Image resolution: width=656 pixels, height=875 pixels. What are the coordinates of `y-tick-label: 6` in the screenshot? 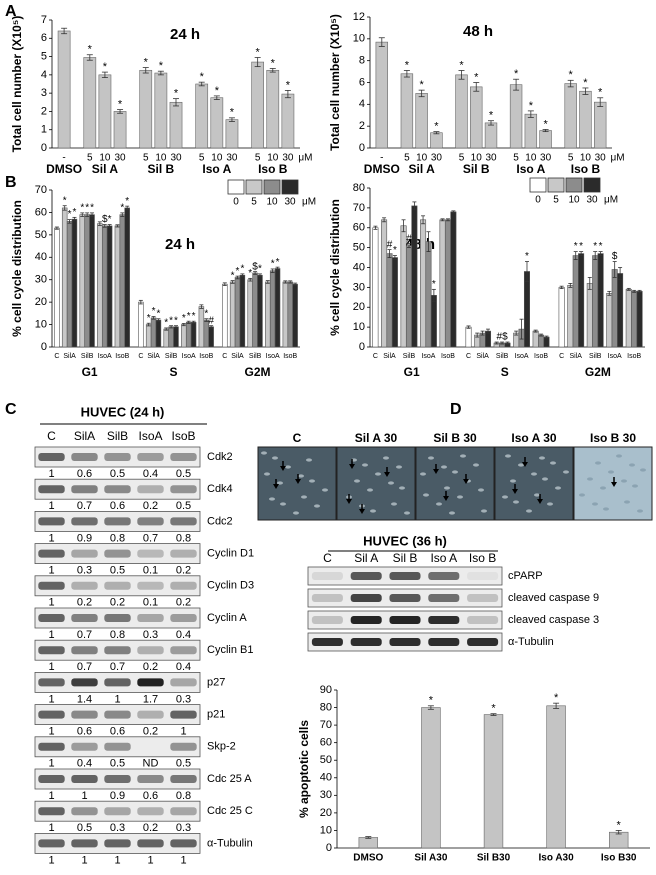 It's located at (362, 82).